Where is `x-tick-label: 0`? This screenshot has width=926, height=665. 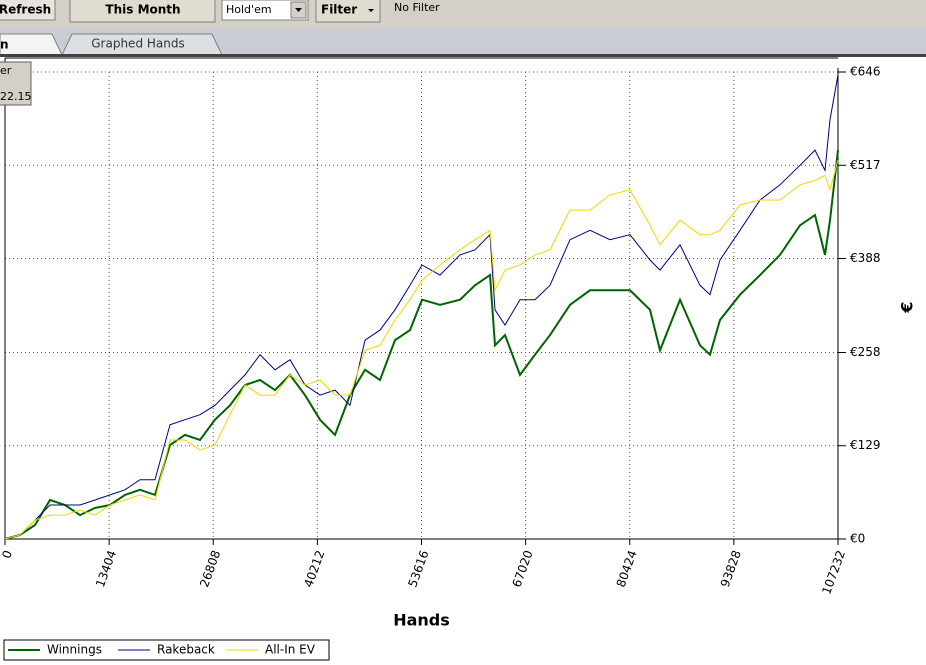
x-tick-label: 0 is located at coordinates (7, 554).